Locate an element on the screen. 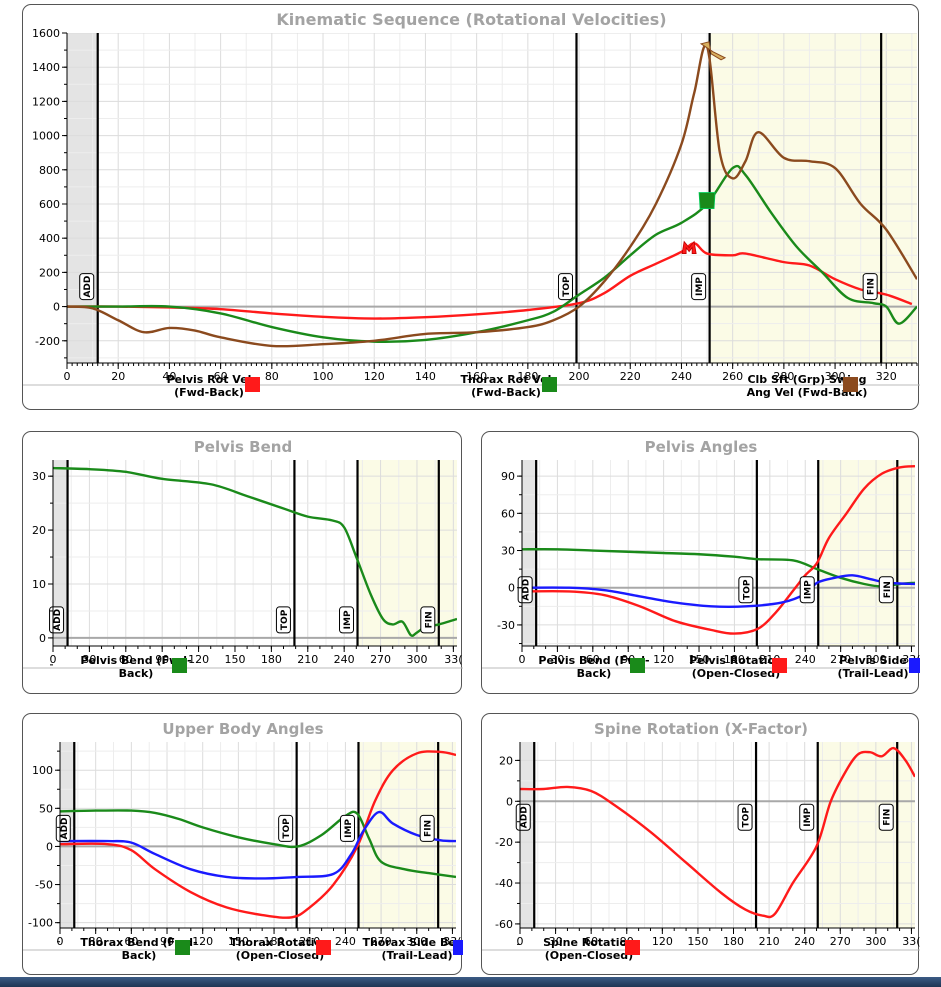 The image size is (941, 987). thorax-peak-marker is located at coordinates (707, 200).